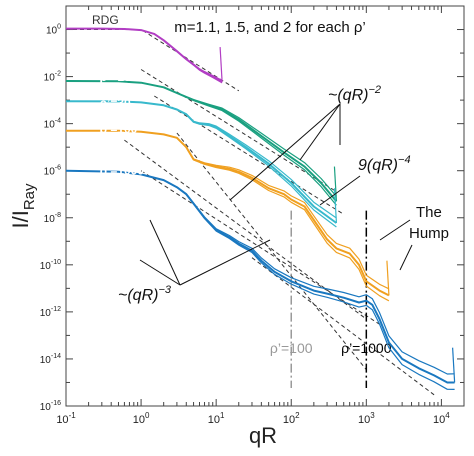 The image size is (474, 456). What do you see at coordinates (270, 27) in the screenshot?
I see `legend-text: m=1.1, 1.5, and 2 for each ρ’` at bounding box center [270, 27].